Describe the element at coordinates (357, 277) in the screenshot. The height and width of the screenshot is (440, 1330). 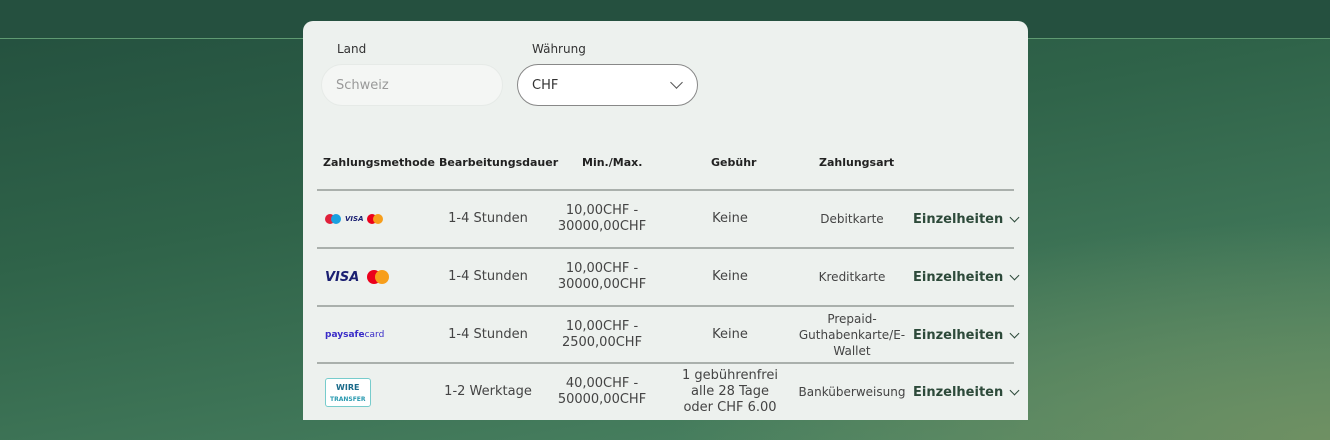
I see `visa-mastercard-logo: VISA` at that location.